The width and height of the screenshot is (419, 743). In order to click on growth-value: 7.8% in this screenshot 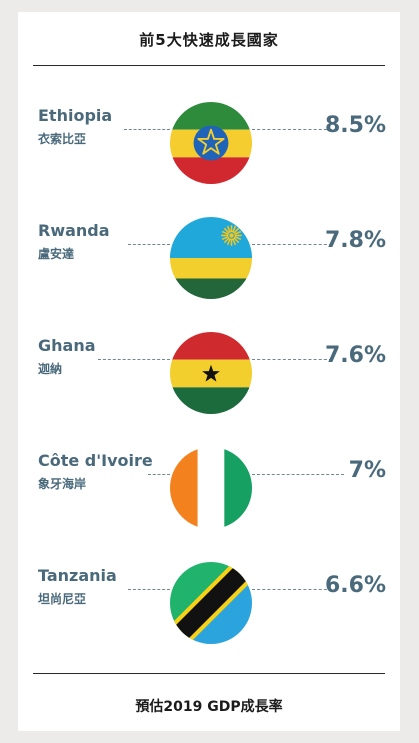, I will do `click(355, 240)`.